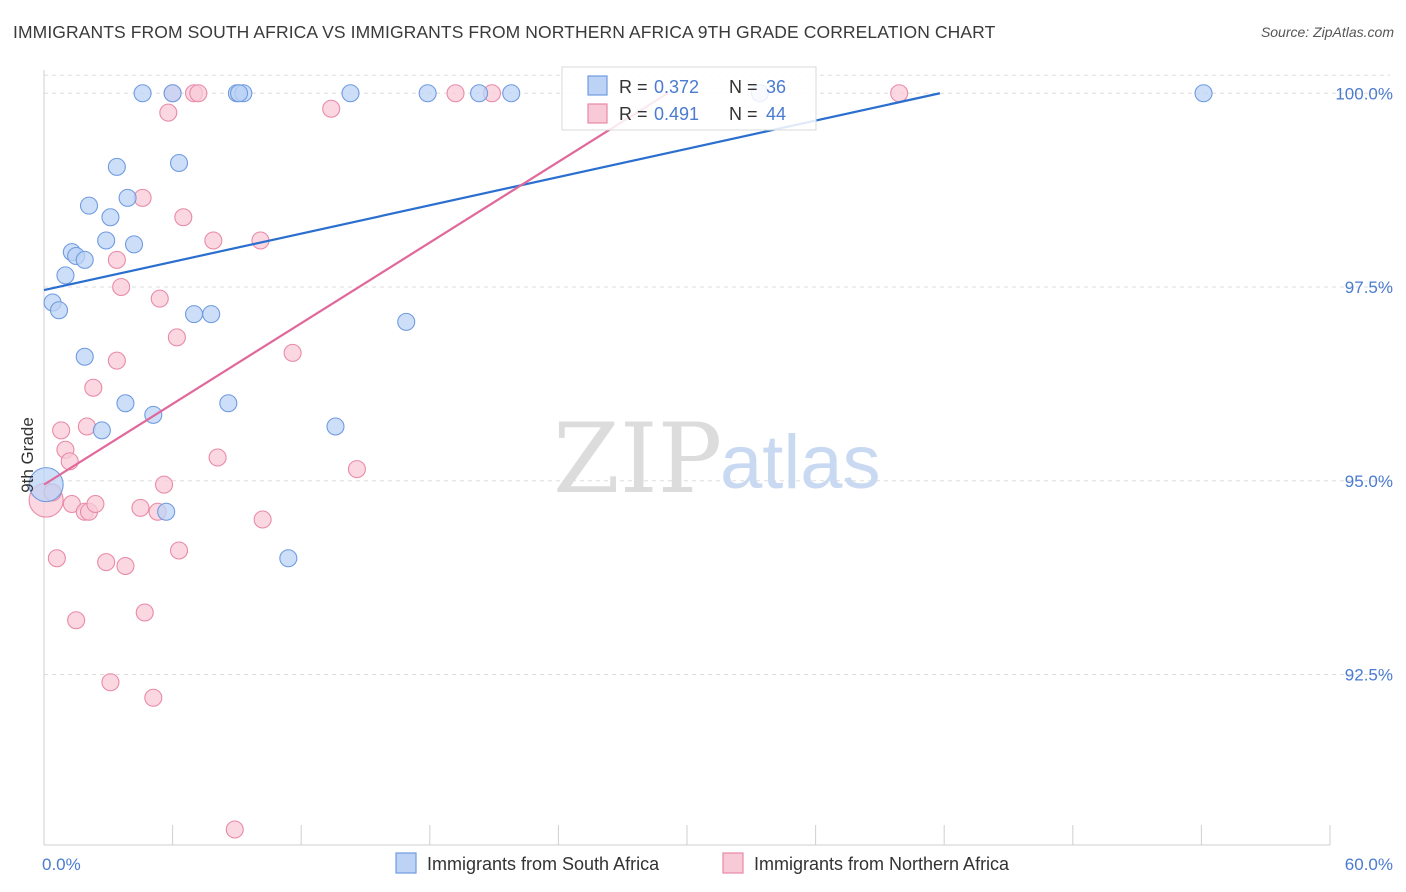 This screenshot has width=1406, height=892. What do you see at coordinates (676, 87) in the screenshot?
I see `r-value-blue: 0.372` at bounding box center [676, 87].